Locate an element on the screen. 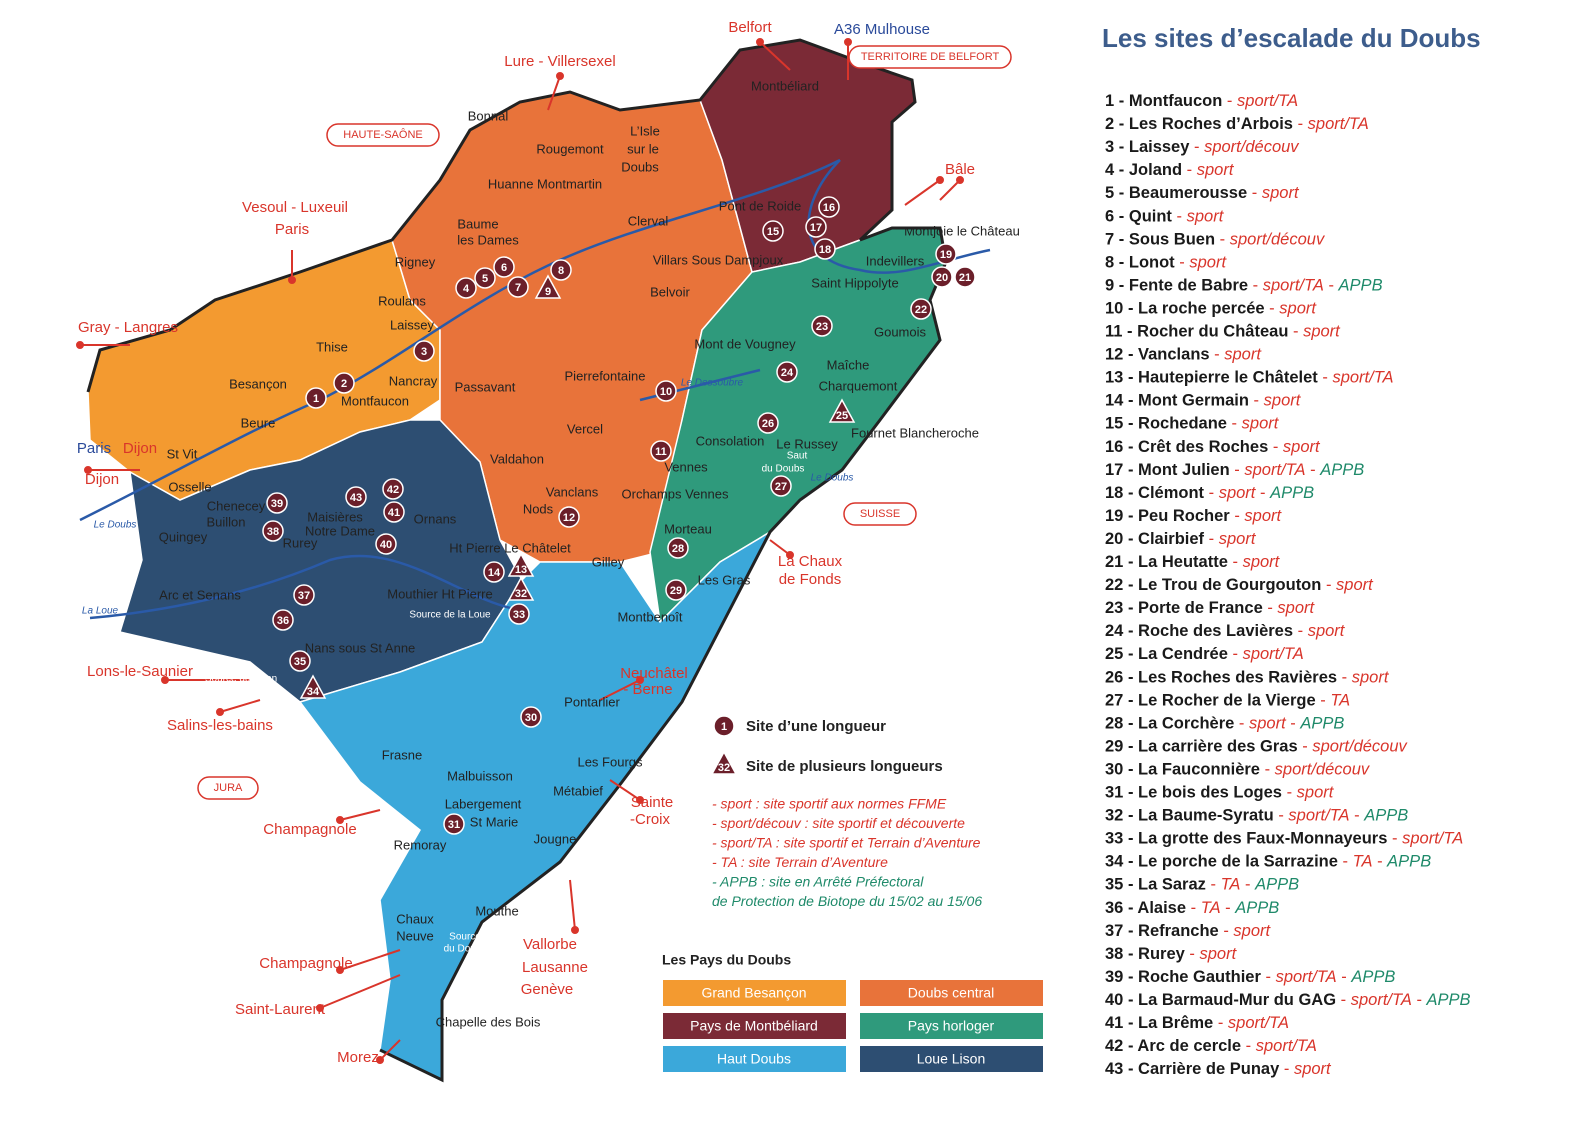 This screenshot has height=1138, width=1583. site-number: 23 is located at coordinates (822, 327).